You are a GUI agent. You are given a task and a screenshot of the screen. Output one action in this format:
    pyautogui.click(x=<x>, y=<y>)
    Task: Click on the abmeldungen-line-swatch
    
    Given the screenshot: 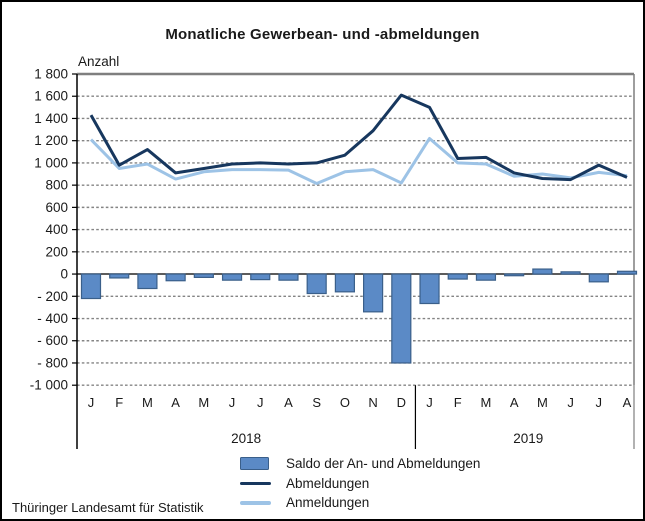 What is the action you would take?
    pyautogui.click(x=255, y=483)
    